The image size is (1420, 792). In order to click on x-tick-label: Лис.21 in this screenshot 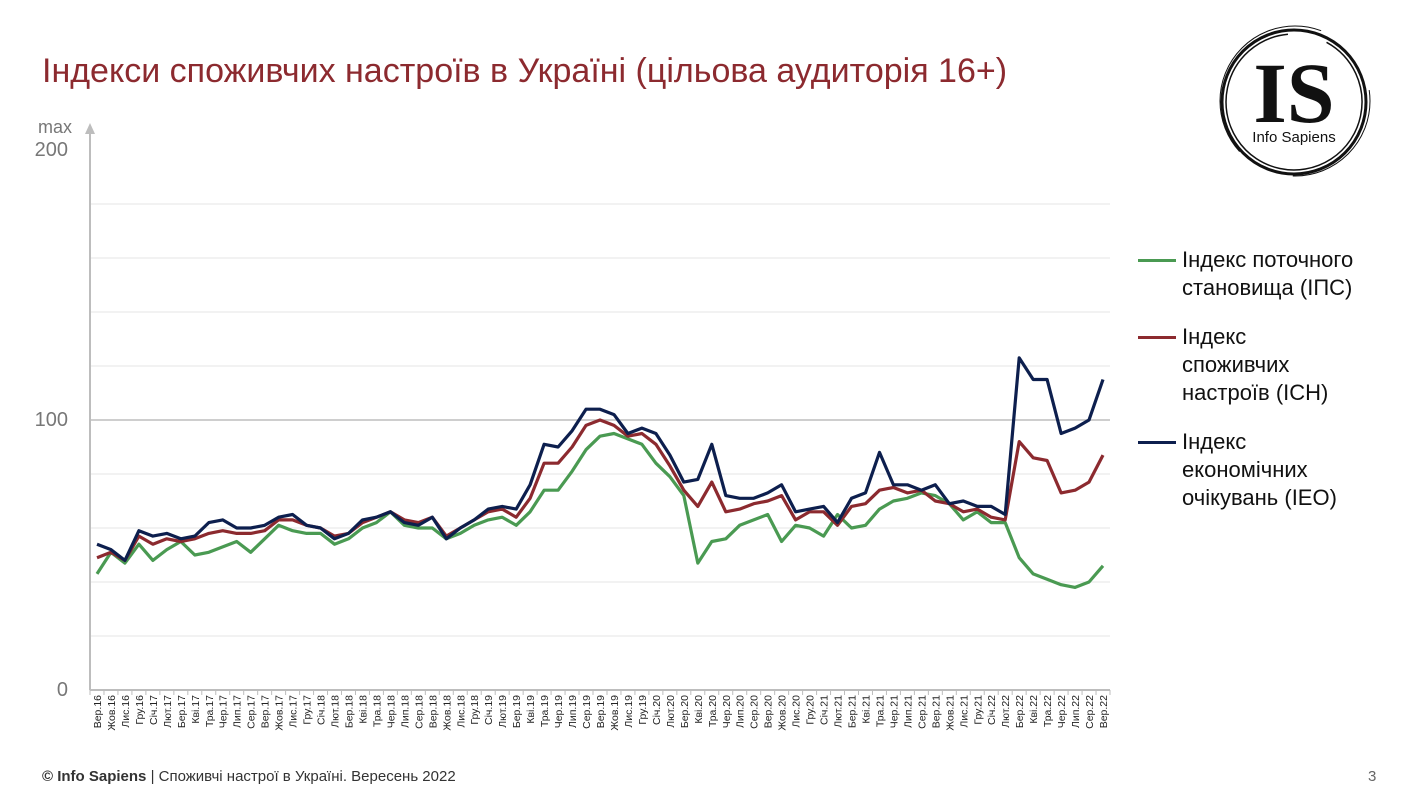, I will do `click(964, 711)`.